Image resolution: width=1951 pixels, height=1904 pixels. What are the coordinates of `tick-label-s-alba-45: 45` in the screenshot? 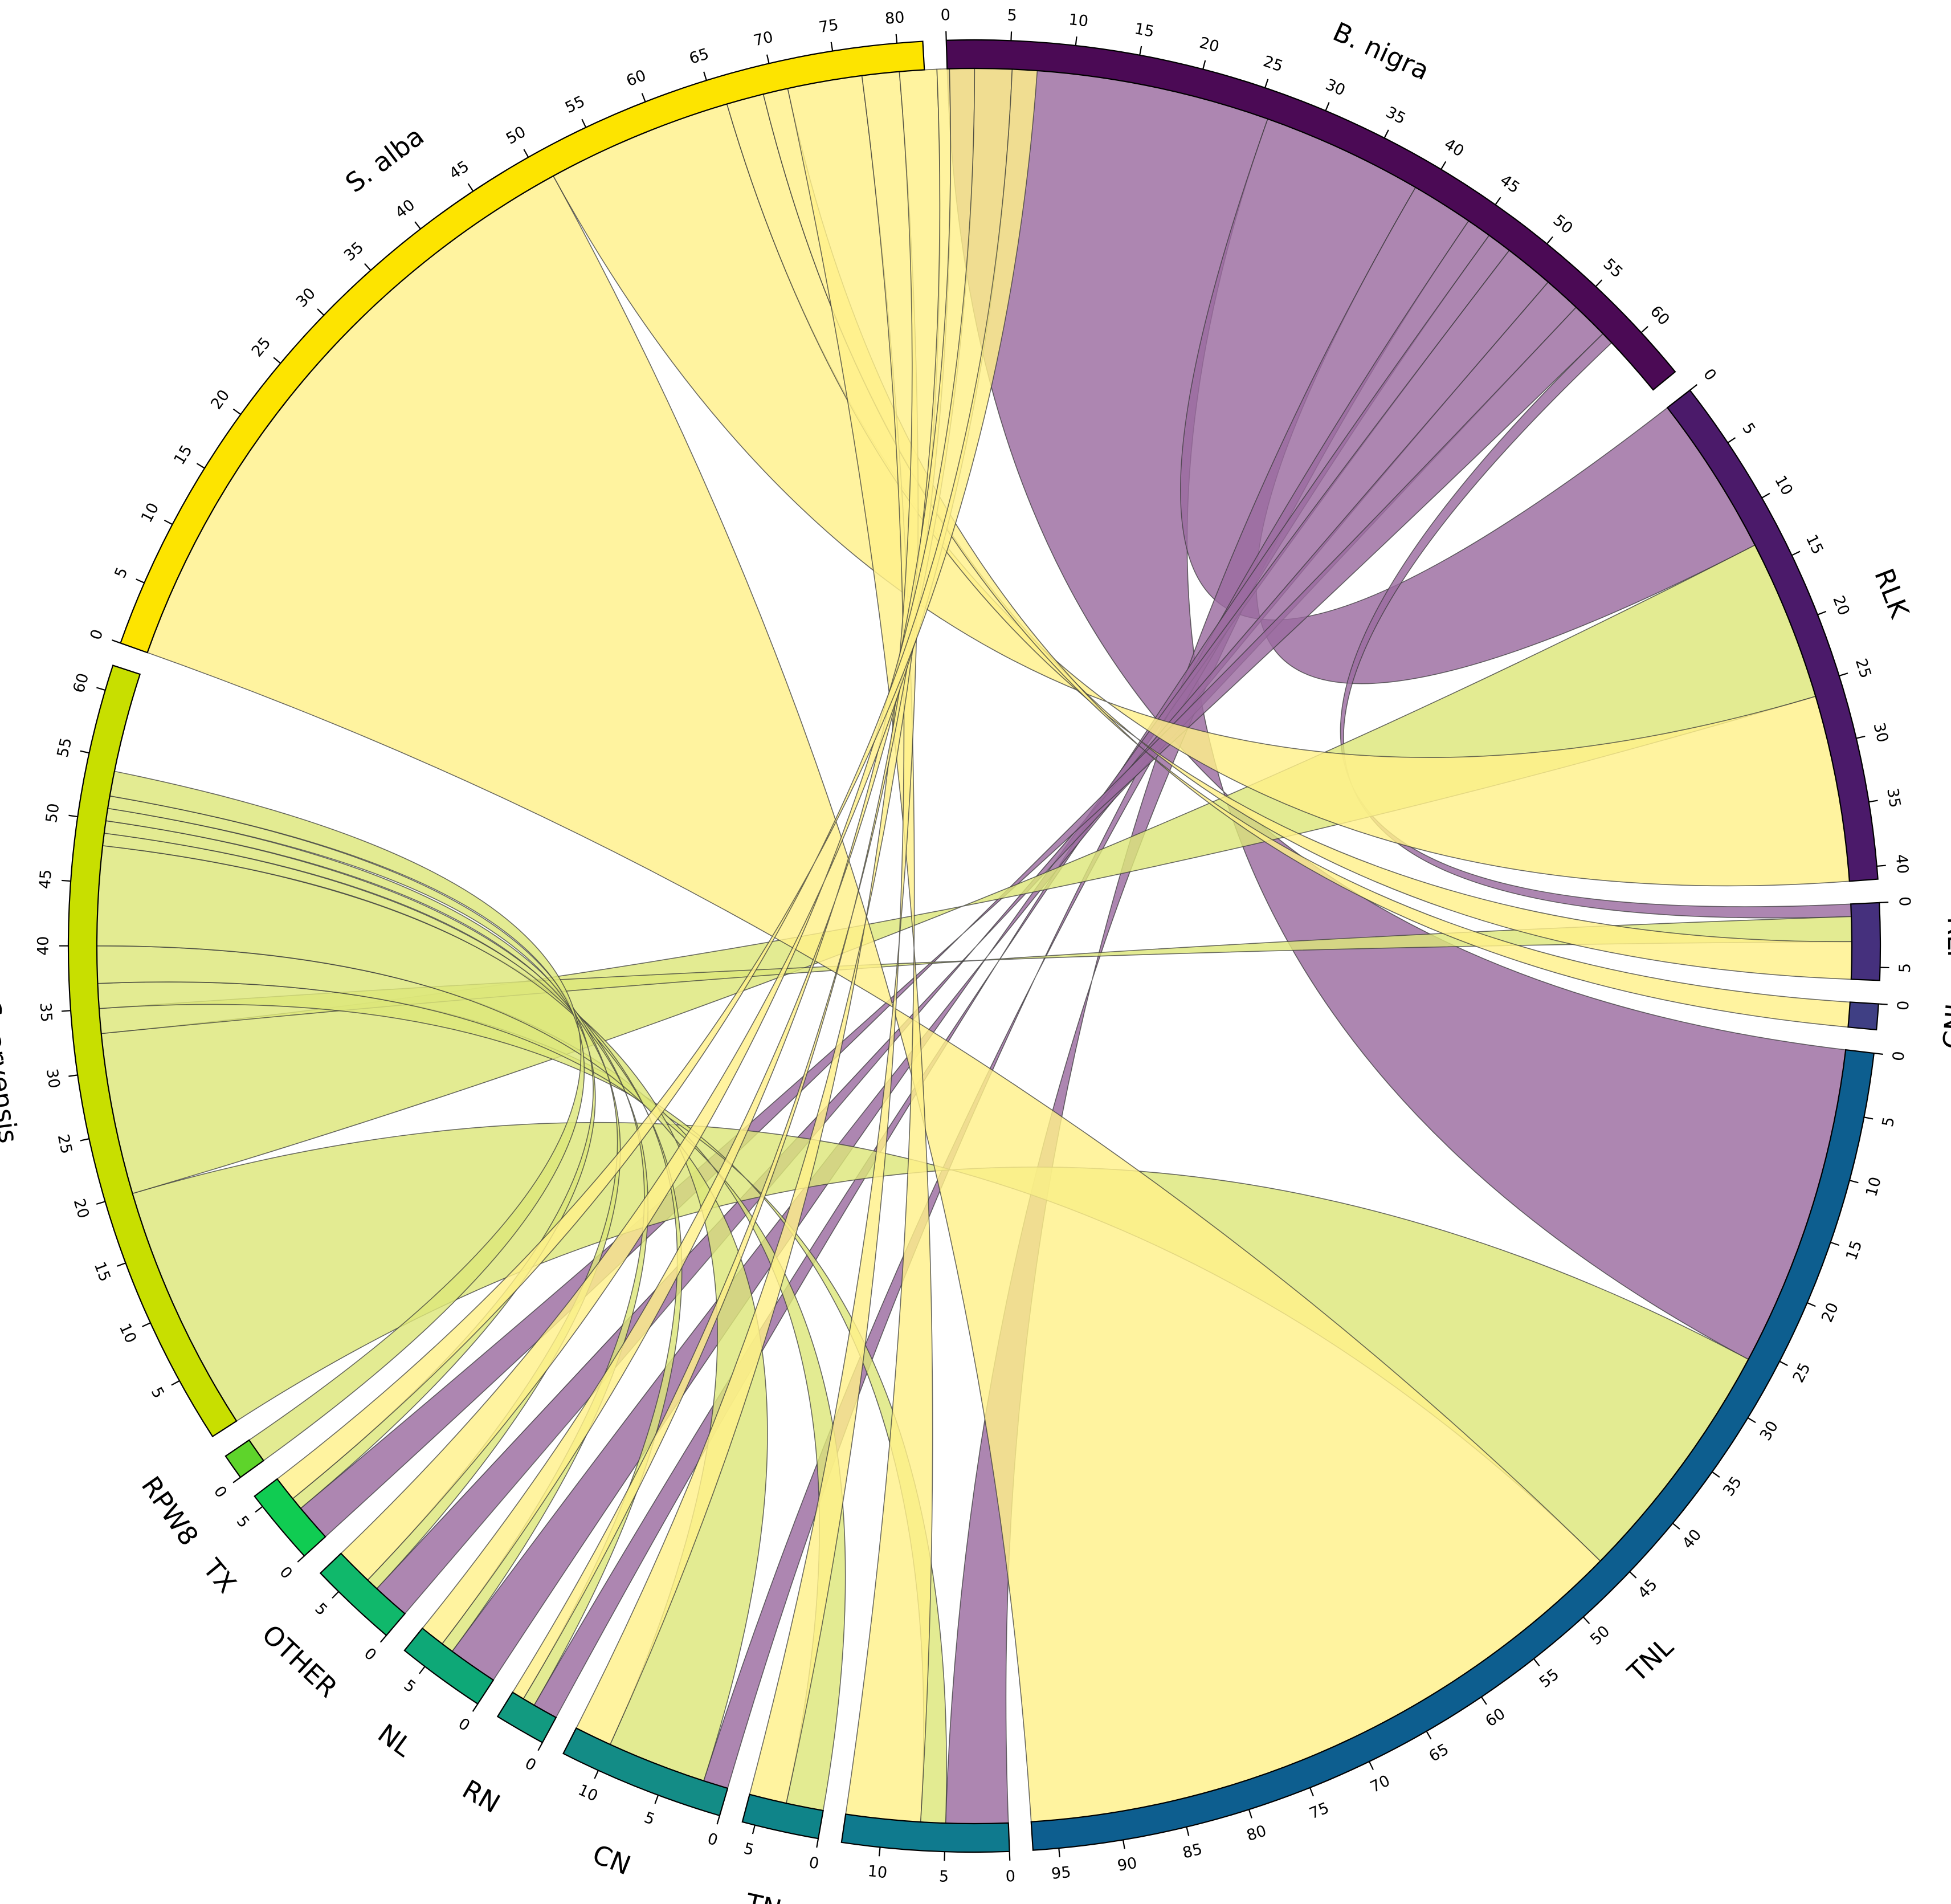 It's located at (459, 170).